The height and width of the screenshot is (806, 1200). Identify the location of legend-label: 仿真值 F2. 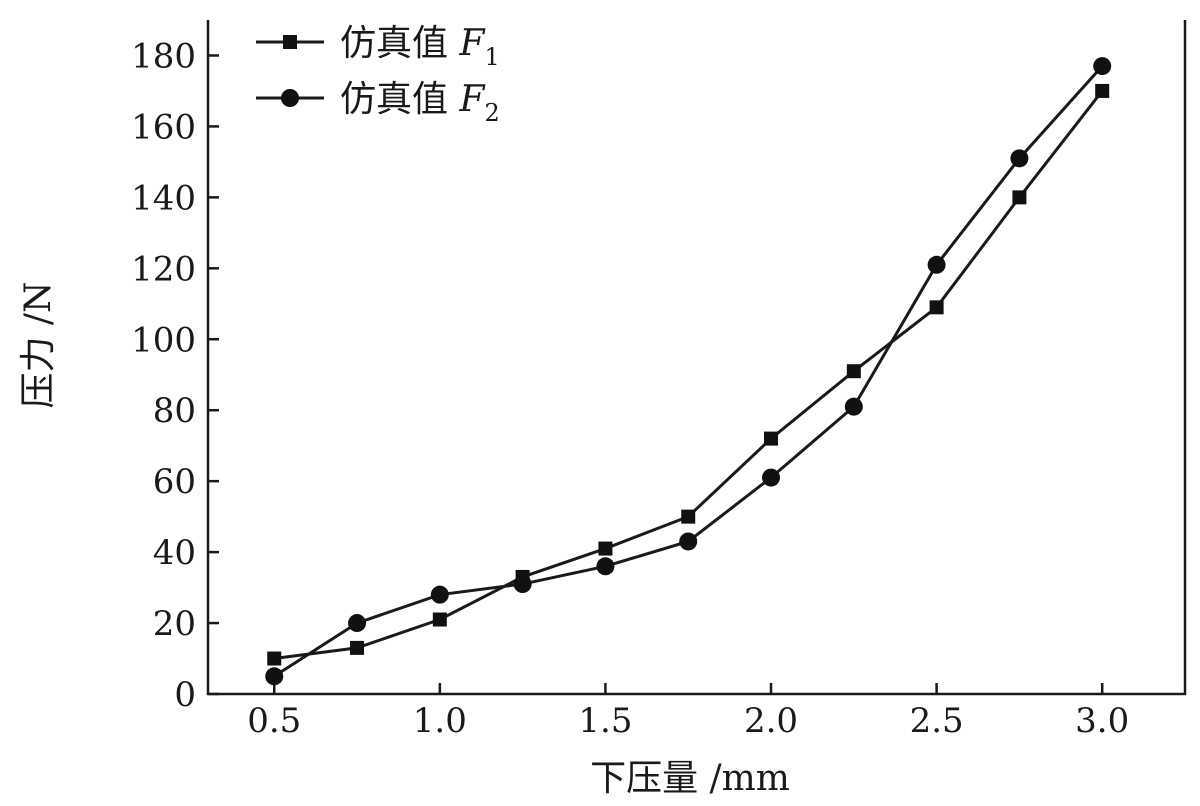
(420, 103).